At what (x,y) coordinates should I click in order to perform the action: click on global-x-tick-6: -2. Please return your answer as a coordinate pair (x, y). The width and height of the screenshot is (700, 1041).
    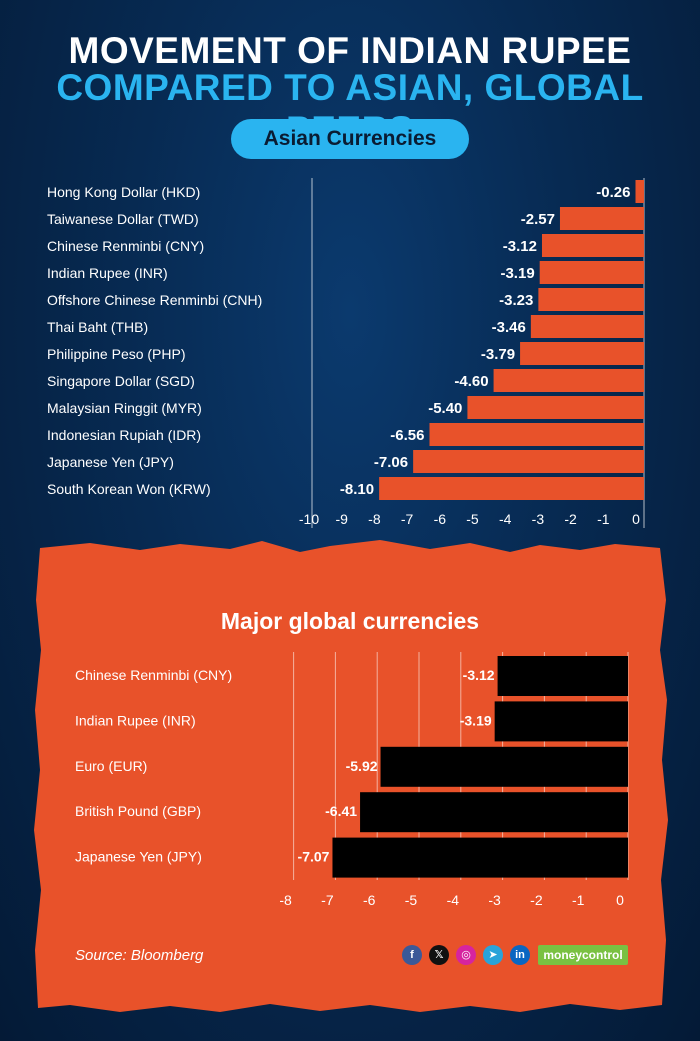
    Looking at the image, I should click on (536, 900).